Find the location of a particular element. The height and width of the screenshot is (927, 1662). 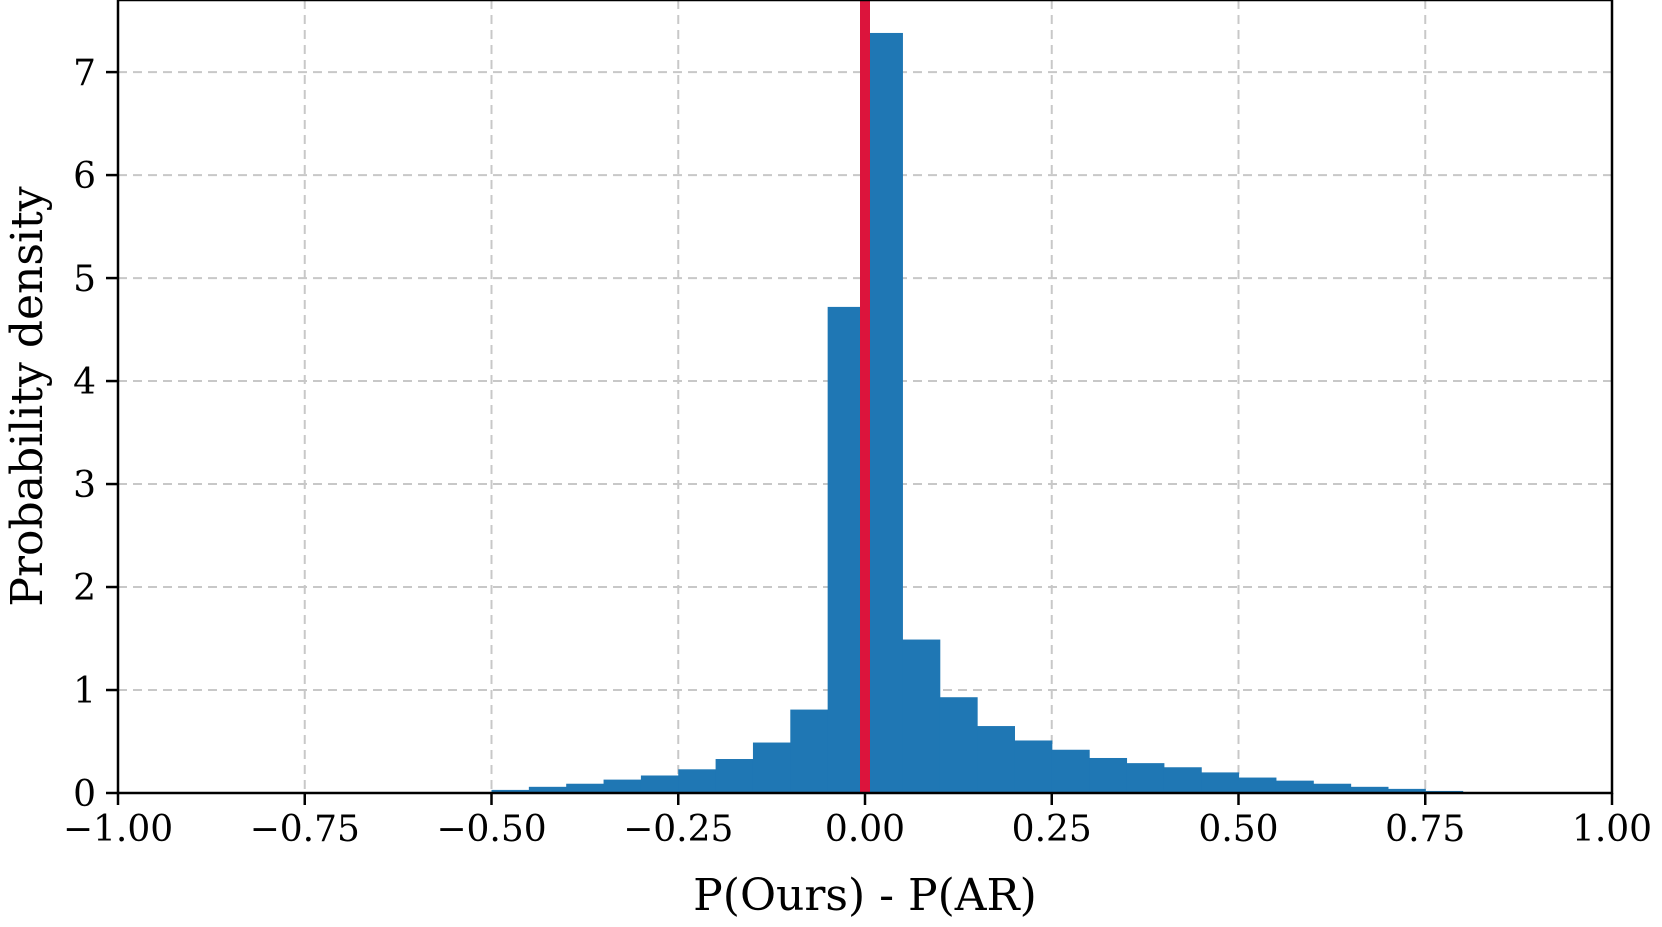

x-axis-ticks: −1.00 −0.75 −0.50 −0.25 0.00 0.25 0.50 0.75 1.00 is located at coordinates (857, 821).